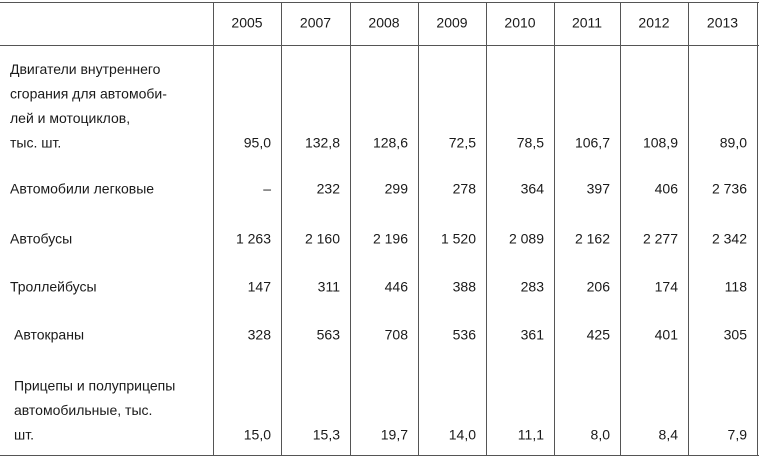 Image resolution: width=759 pixels, height=459 pixels. What do you see at coordinates (257, 143) in the screenshot?
I see `cell-value: 95,0` at bounding box center [257, 143].